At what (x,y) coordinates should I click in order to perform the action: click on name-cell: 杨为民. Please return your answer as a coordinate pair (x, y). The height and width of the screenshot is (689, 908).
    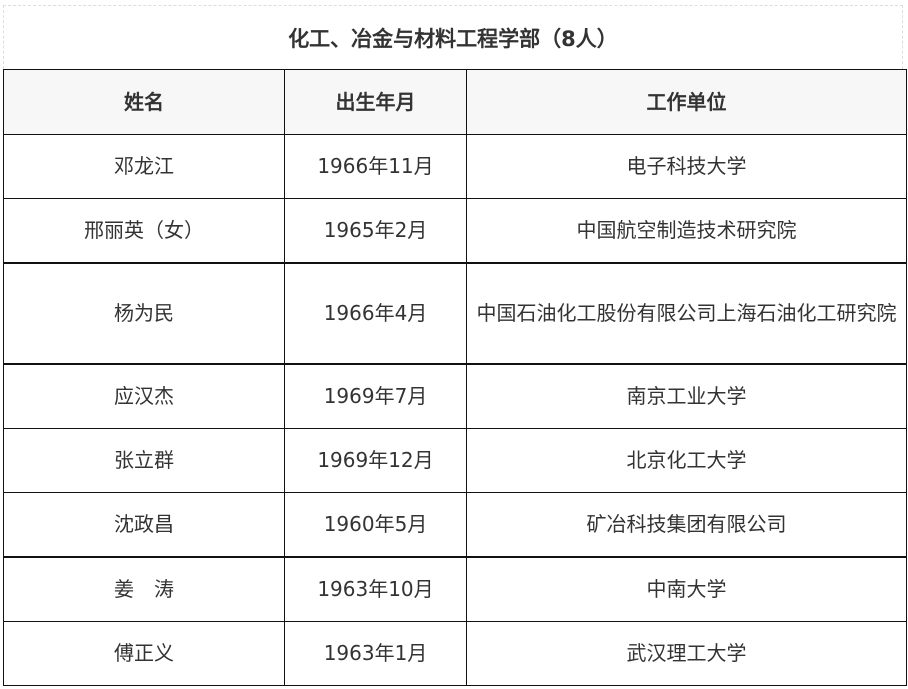
    Looking at the image, I should click on (144, 313).